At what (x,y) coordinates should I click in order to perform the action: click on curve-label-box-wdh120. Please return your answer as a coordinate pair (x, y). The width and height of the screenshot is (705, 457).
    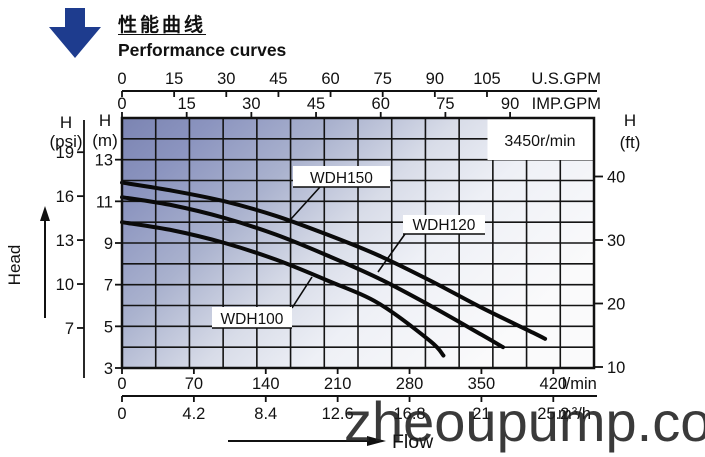
    Looking at the image, I should click on (444, 224).